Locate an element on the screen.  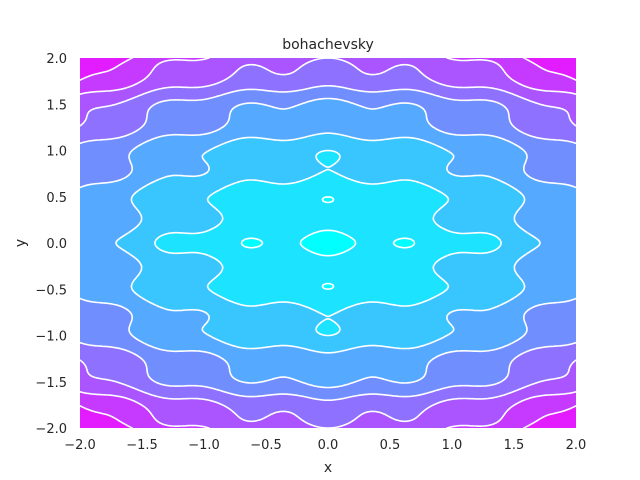
y-tick-label: 0.0 is located at coordinates (56, 244).